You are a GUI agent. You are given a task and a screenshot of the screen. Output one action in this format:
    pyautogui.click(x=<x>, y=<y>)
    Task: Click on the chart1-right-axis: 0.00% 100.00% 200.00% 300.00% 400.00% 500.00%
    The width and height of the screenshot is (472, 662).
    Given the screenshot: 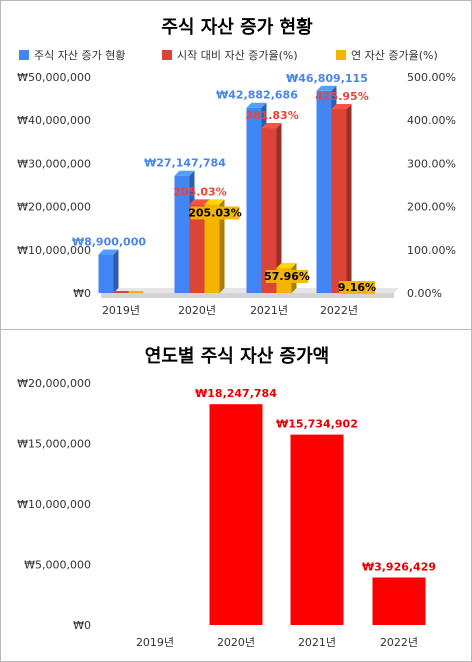 What is the action you would take?
    pyautogui.click(x=431, y=185)
    